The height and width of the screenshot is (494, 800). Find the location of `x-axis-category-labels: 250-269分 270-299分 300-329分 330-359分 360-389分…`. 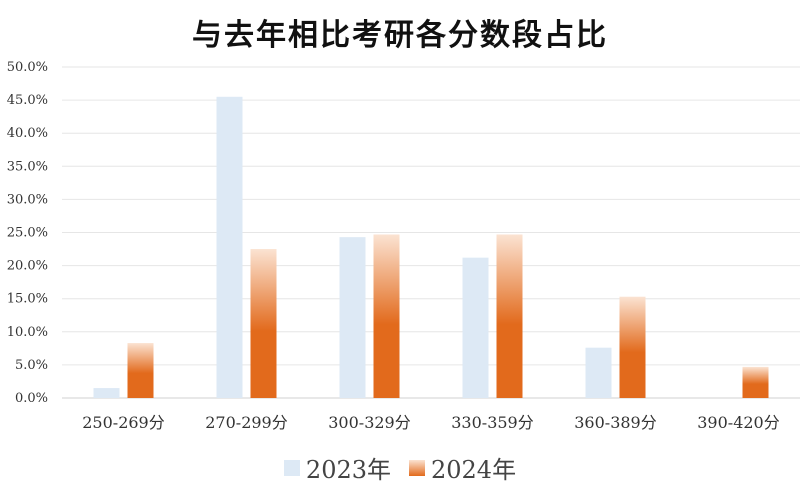

x-axis-category-labels: 250-269分 270-299分 300-329分 330-359分 360-389分… is located at coordinates (431, 422).